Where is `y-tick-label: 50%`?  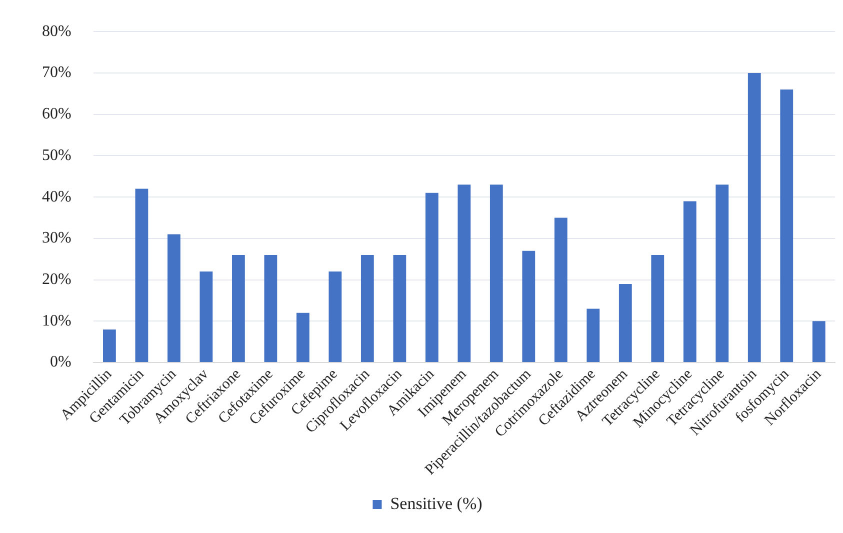
y-tick-label: 50% is located at coordinates (57, 155).